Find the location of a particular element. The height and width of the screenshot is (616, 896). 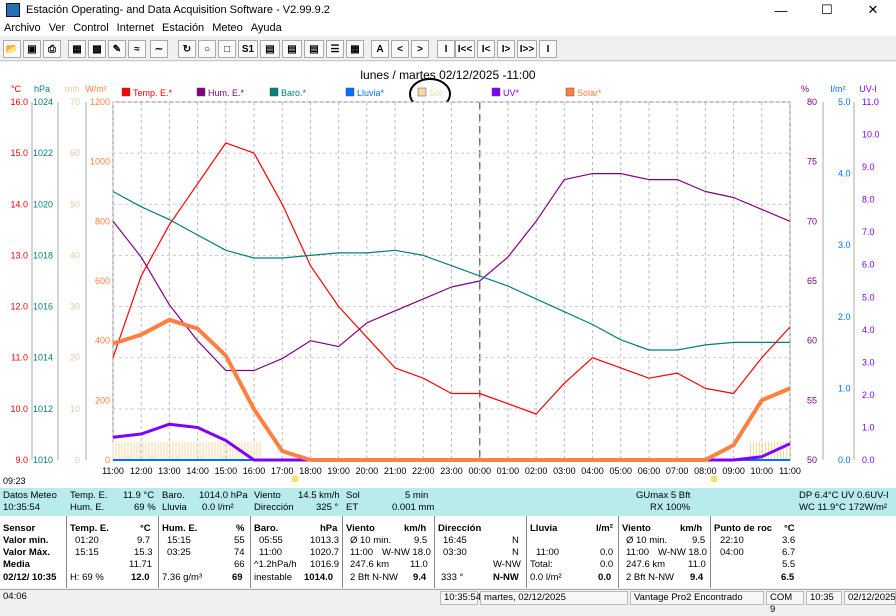

graph-icon: ≈ is located at coordinates (137, 49).